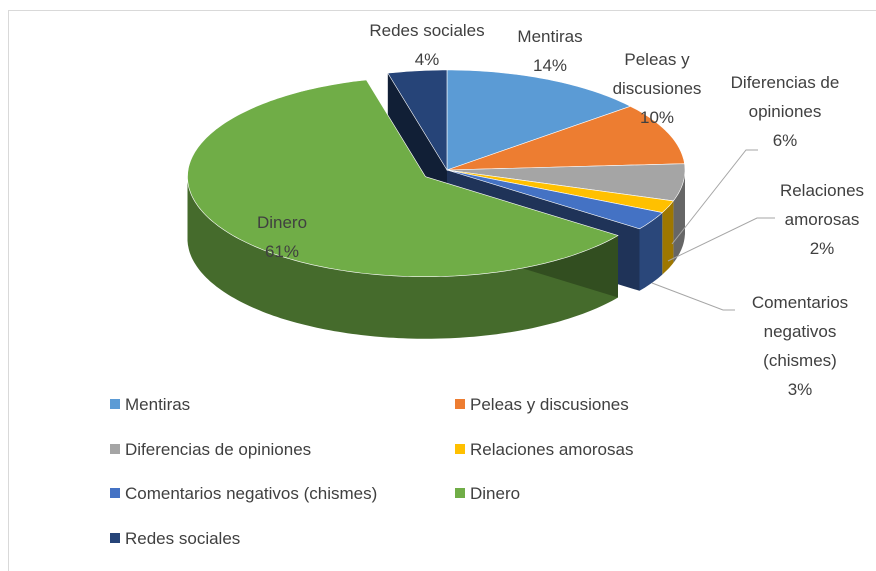 The width and height of the screenshot is (876, 571). Describe the element at coordinates (427, 59) in the screenshot. I see `data-label-value: 4%` at that location.